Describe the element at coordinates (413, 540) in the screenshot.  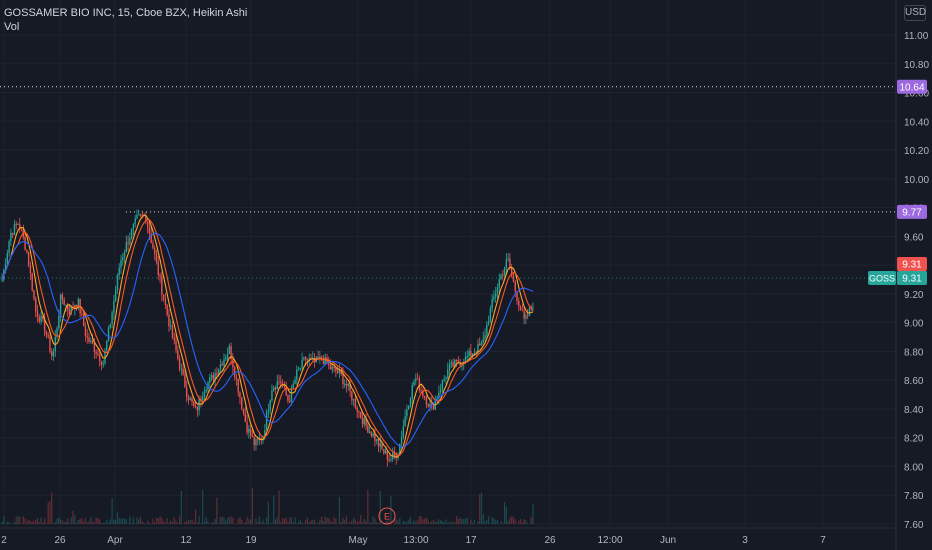
I see `time-axis: 2 26 Apr 12 19 May 13:00 17 26 12:00 Jun 3 7` at that location.